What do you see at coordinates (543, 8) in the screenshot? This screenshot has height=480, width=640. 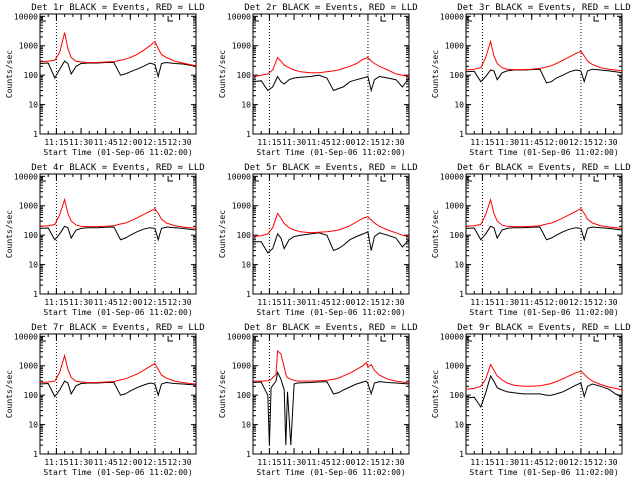 I see `panel-title: Det 3r BLACK = Events, RED = LLD` at bounding box center [543, 8].